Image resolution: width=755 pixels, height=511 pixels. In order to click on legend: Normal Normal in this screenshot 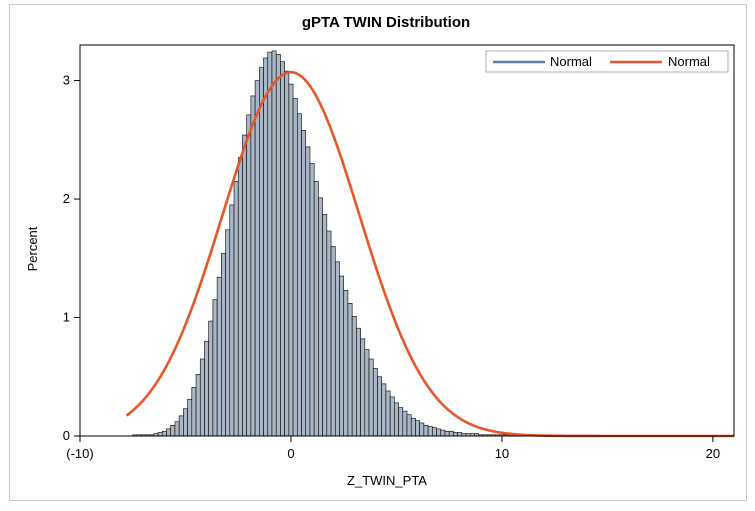, I will do `click(607, 61)`.